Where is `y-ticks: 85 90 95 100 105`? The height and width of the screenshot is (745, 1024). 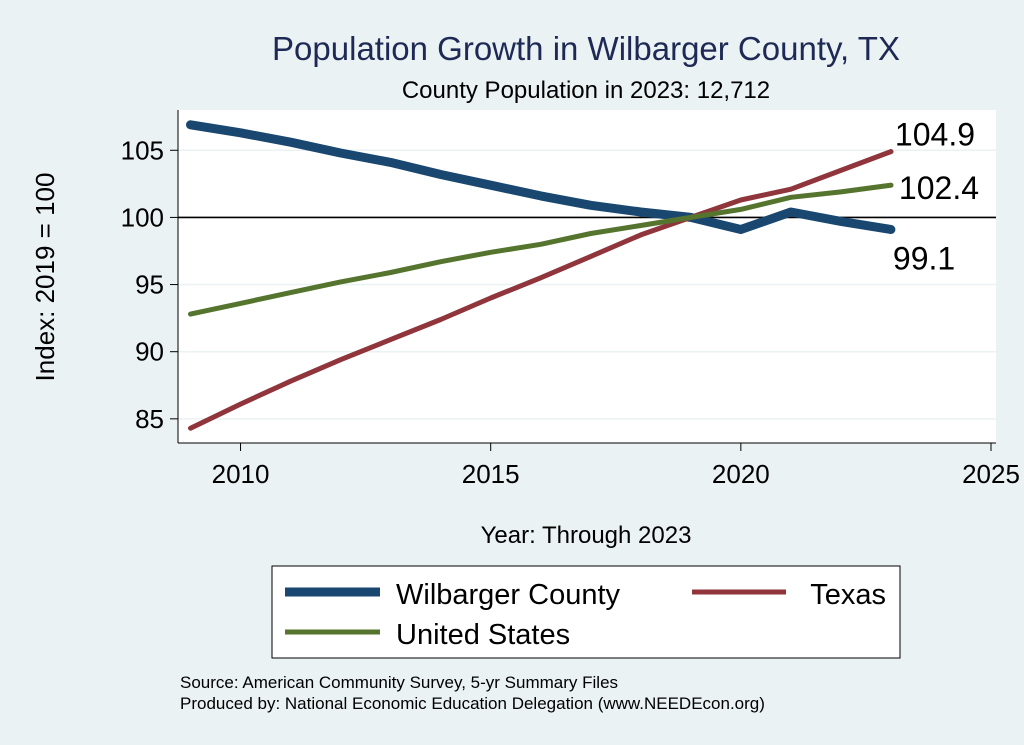 y-ticks: 85 90 95 100 105 is located at coordinates (149, 284).